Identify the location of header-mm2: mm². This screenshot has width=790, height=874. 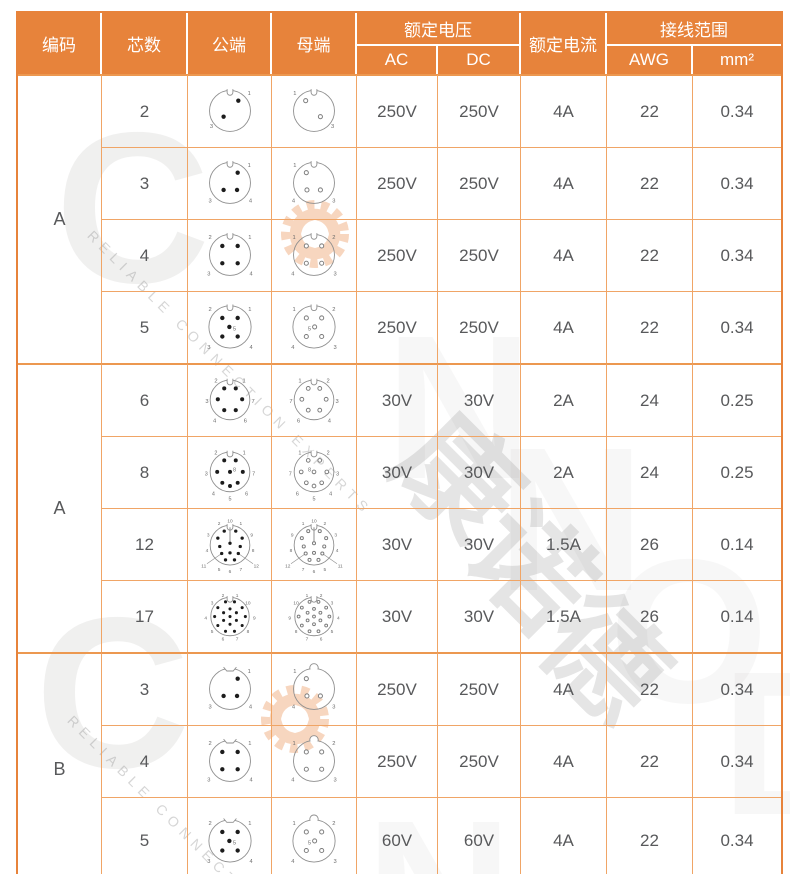
(737, 60).